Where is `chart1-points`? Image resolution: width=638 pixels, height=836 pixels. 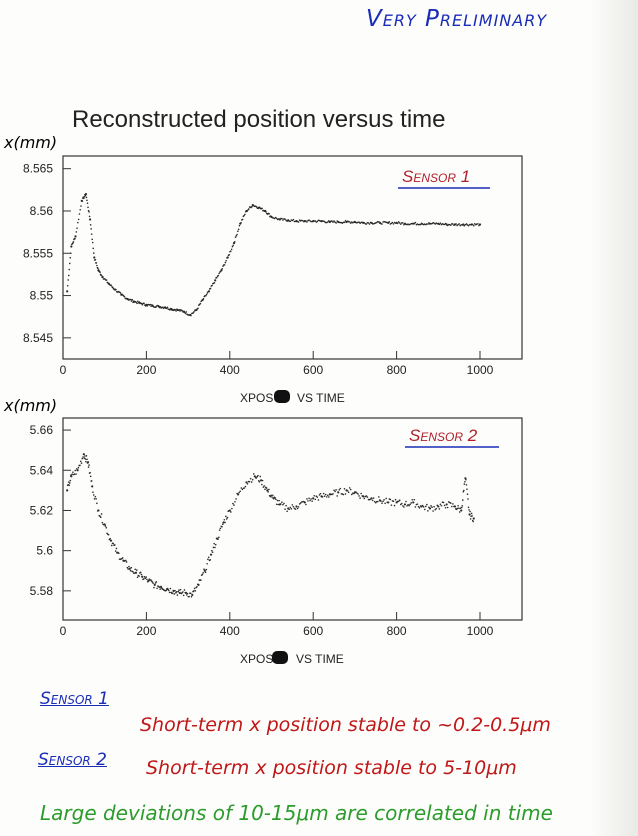
chart1-points is located at coordinates (274, 254).